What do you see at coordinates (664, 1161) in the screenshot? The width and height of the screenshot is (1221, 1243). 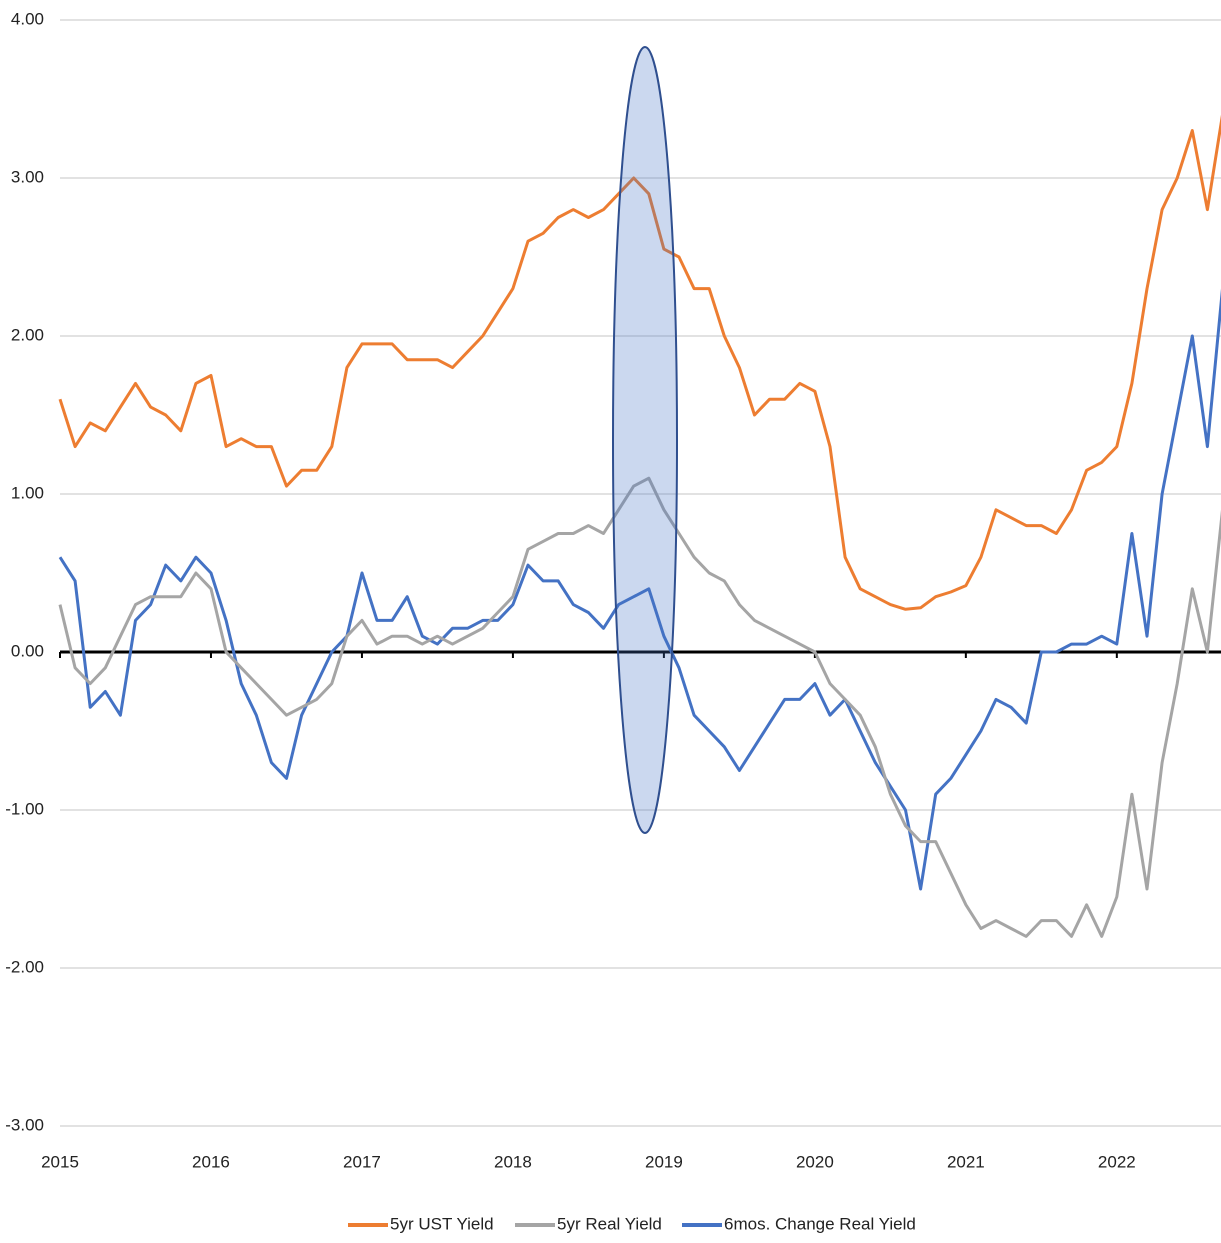 I see `x-tick-label: 2019` at bounding box center [664, 1161].